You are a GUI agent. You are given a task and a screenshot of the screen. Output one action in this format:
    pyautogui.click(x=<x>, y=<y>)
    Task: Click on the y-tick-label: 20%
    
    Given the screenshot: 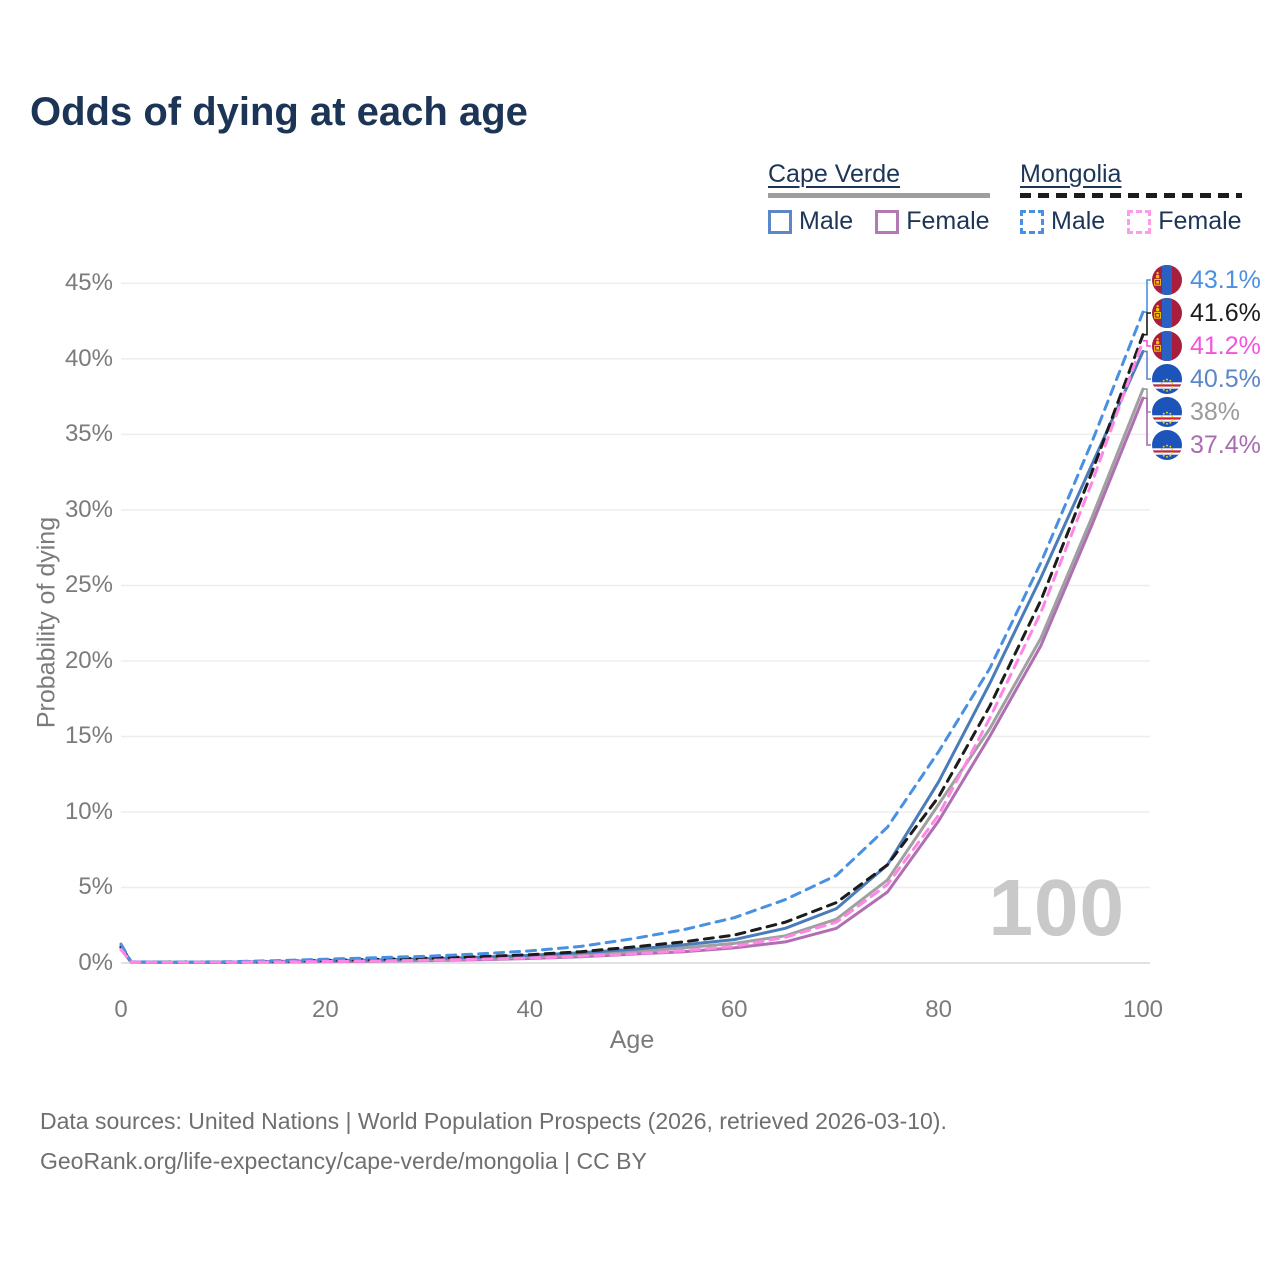 What is the action you would take?
    pyautogui.click(x=88, y=660)
    